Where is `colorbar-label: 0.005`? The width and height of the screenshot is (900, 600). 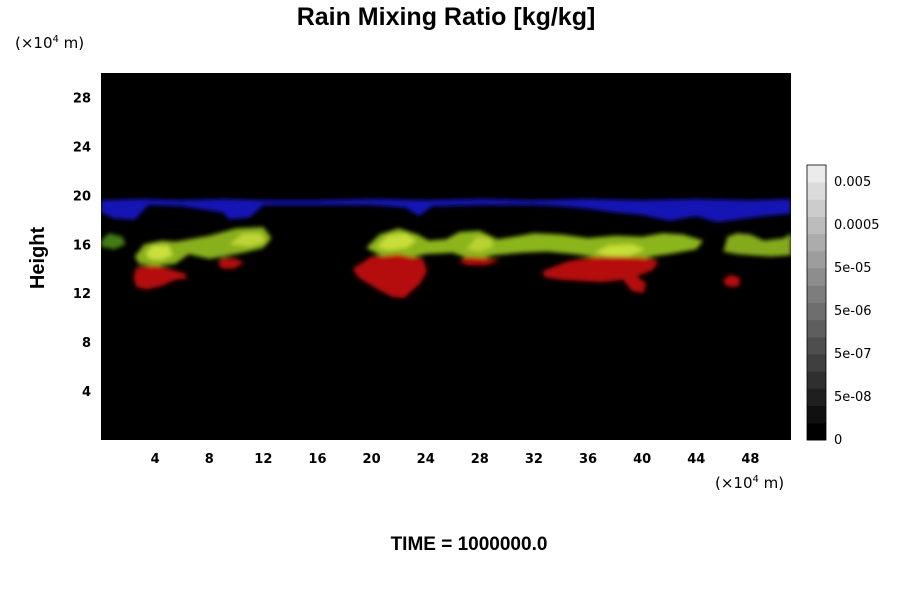
colorbar-label: 0.005 is located at coordinates (852, 182).